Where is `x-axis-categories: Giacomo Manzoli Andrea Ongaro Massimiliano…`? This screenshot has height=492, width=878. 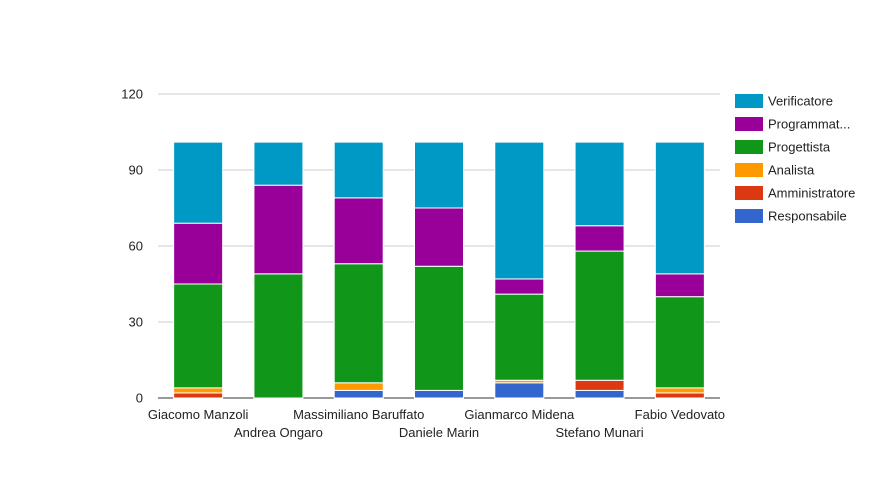 x-axis-categories: Giacomo Manzoli Andrea Ongaro Massimiliano… is located at coordinates (436, 423).